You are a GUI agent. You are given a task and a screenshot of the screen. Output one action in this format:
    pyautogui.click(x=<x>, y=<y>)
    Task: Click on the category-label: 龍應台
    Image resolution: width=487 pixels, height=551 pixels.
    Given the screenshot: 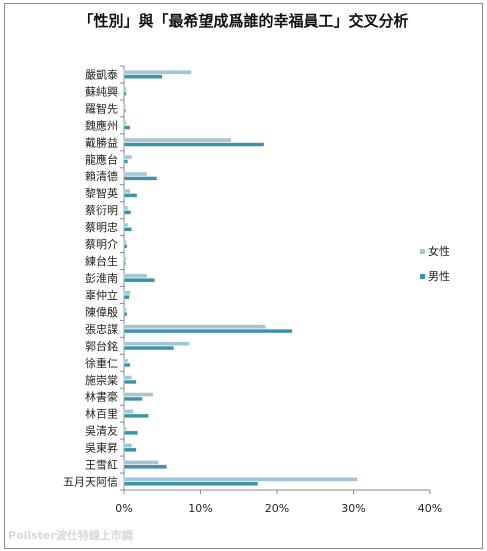 What is the action you would take?
    pyautogui.click(x=101, y=159)
    